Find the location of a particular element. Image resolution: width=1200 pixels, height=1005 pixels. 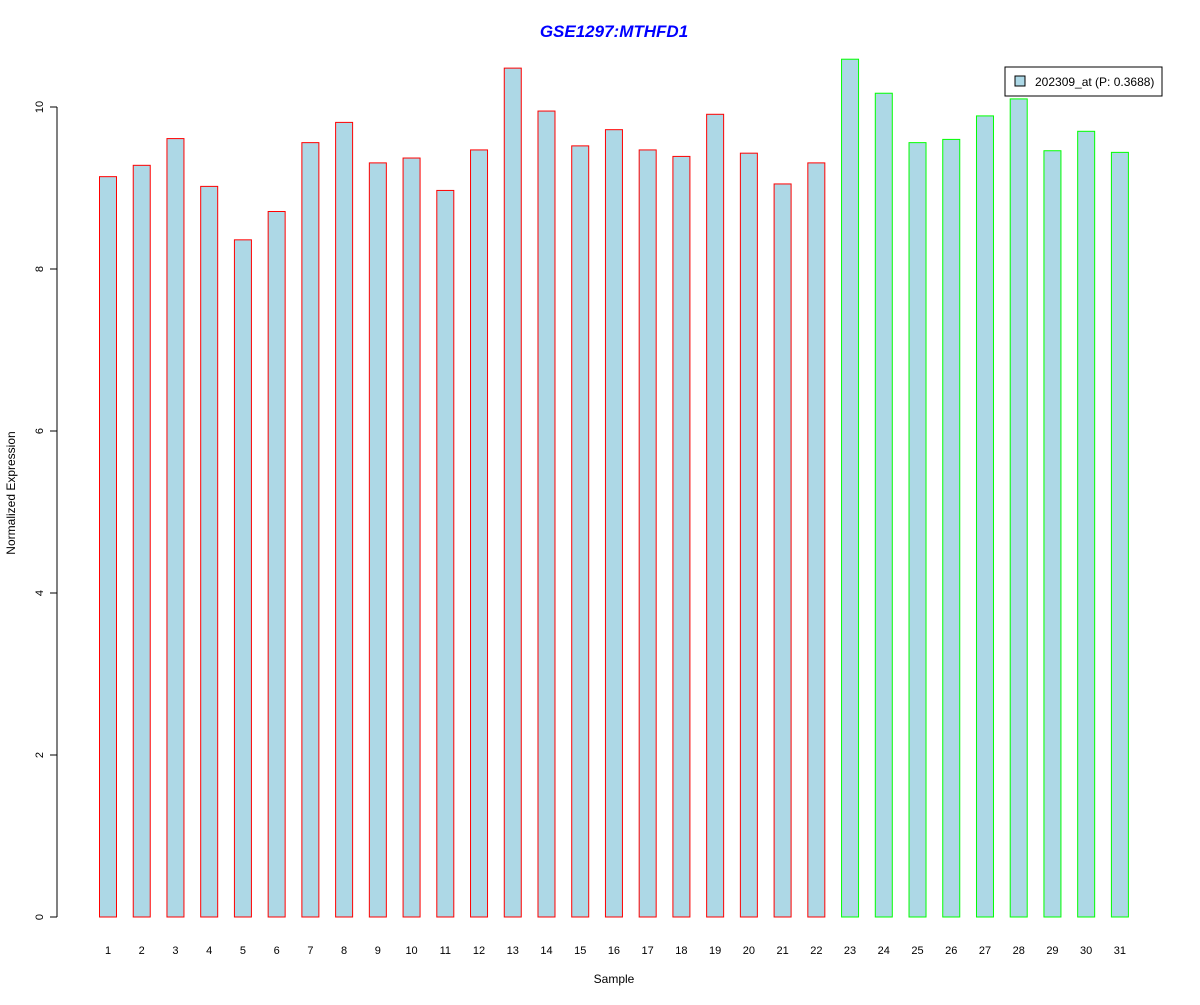

chart-title: GSE1297:MTHFD1 is located at coordinates (614, 31).